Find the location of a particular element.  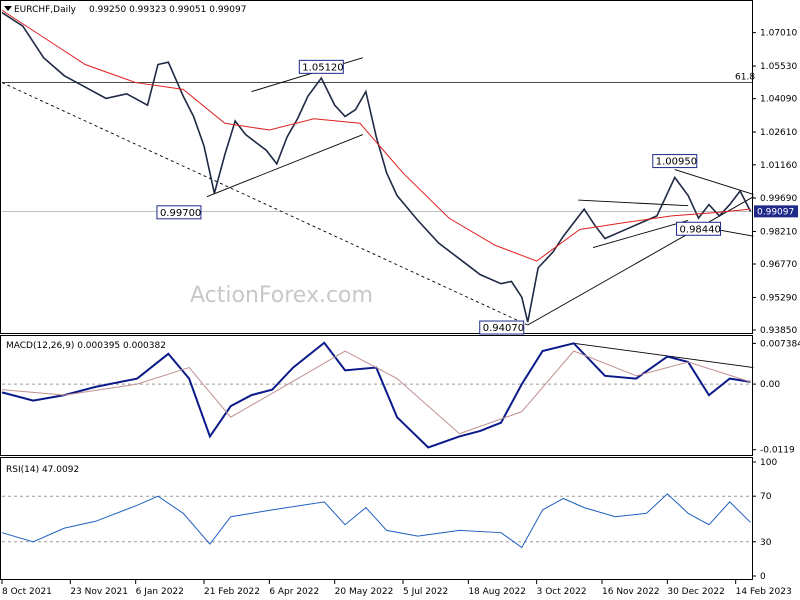

last-price-label: 0.99097 is located at coordinates (775, 212).